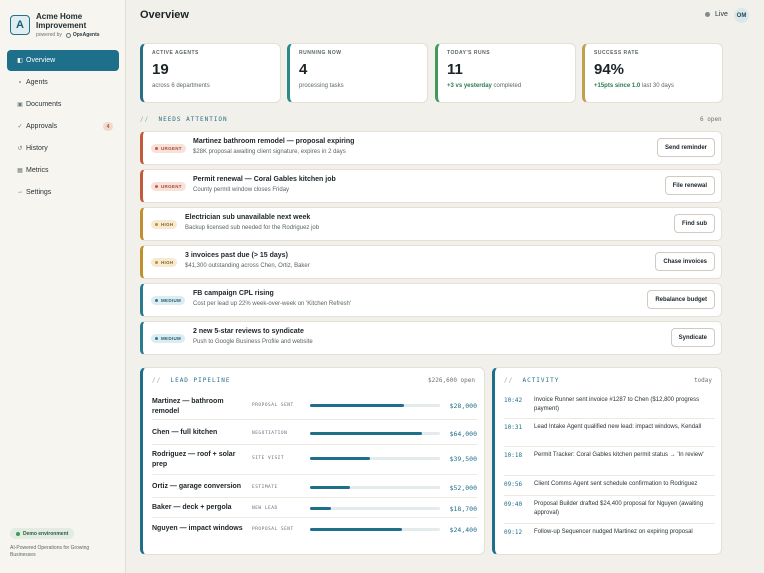 The width and height of the screenshot is (764, 573). I want to click on lead-pipeline-heading: // LEAD PIPELINE, so click(191, 380).